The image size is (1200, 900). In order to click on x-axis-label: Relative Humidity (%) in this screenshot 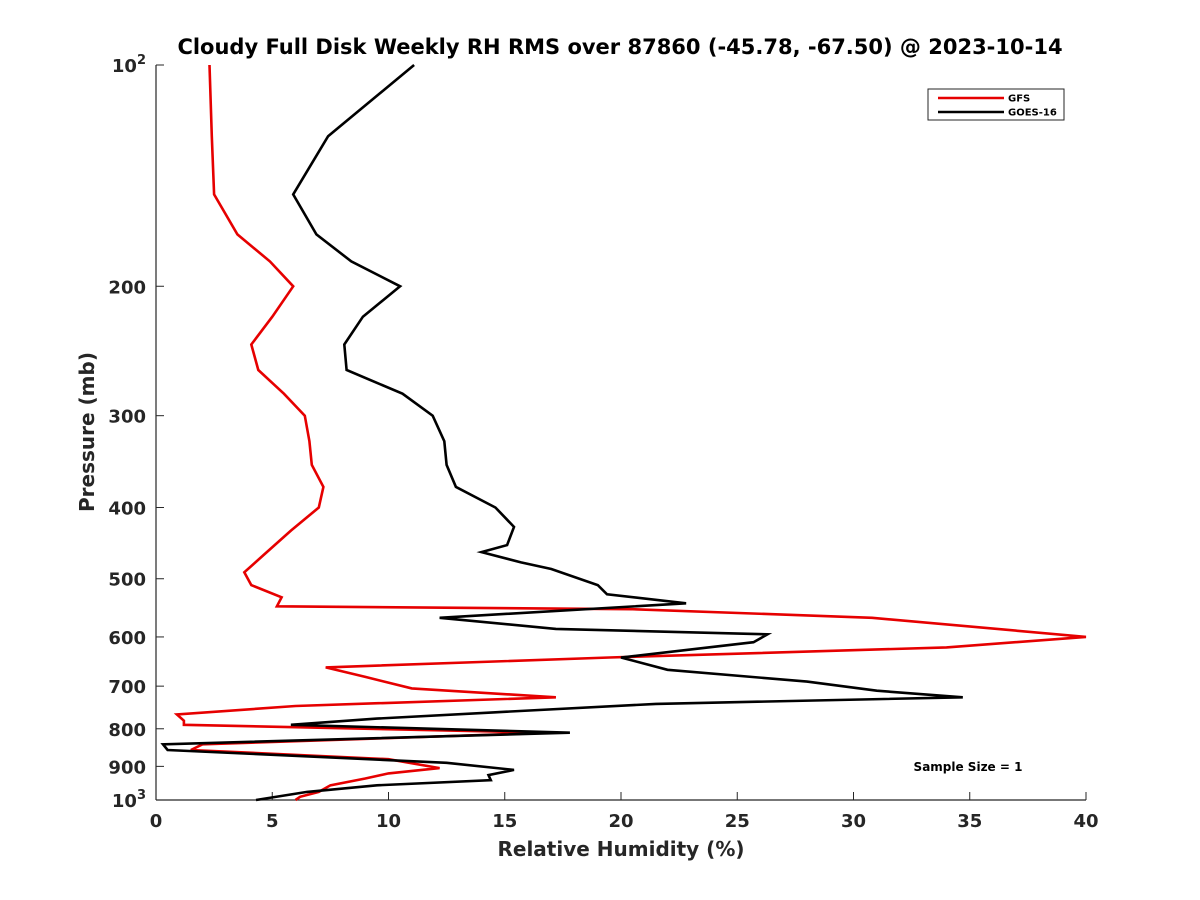, I will do `click(620, 849)`.